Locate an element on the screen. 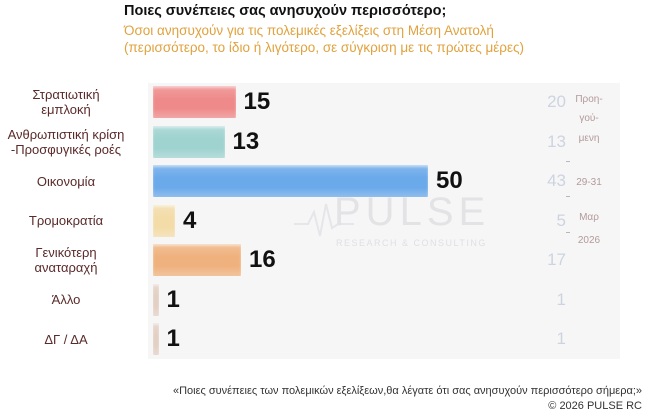 The image size is (650, 417). category-label-line: αναταραχή is located at coordinates (66, 267).